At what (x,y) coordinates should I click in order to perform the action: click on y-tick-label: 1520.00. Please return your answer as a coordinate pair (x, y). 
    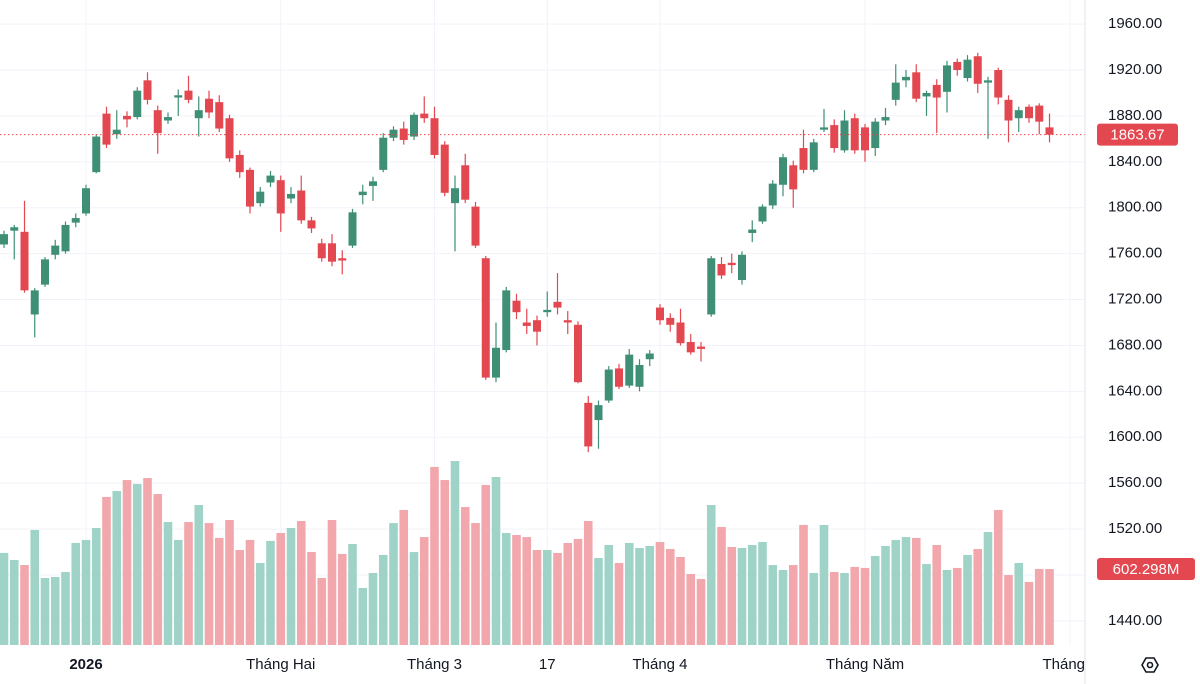
    Looking at the image, I should click on (1135, 528).